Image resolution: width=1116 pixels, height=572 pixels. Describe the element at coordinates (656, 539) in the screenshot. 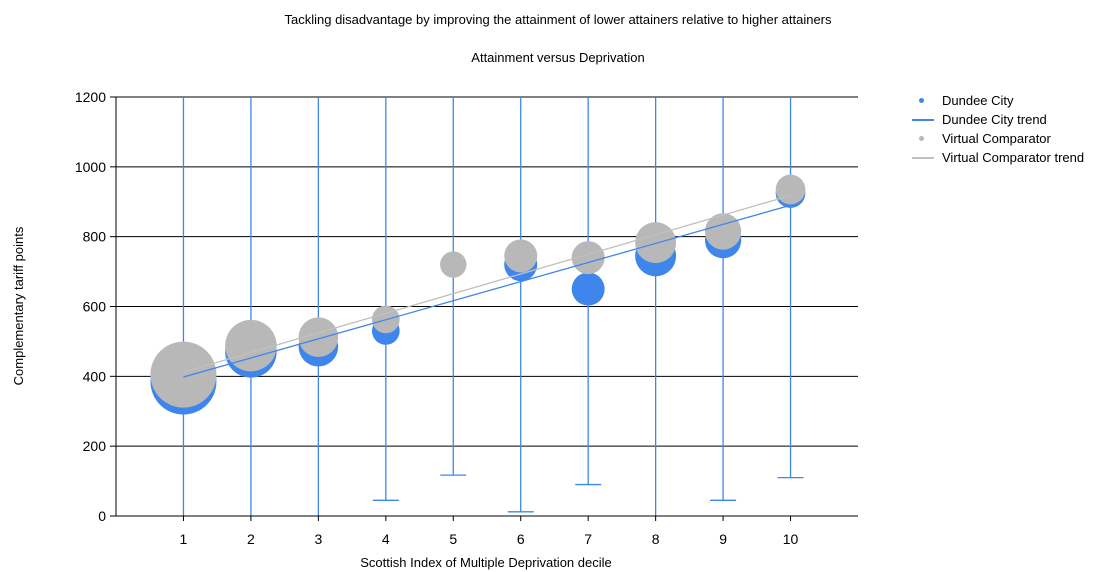

I see `x-tick-label: 8` at that location.